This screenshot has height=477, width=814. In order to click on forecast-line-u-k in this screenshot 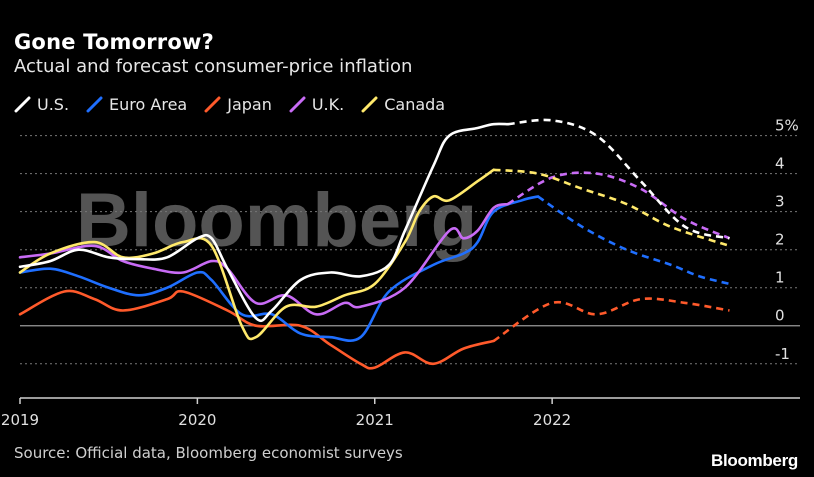, I will do `click(619, 205)`.